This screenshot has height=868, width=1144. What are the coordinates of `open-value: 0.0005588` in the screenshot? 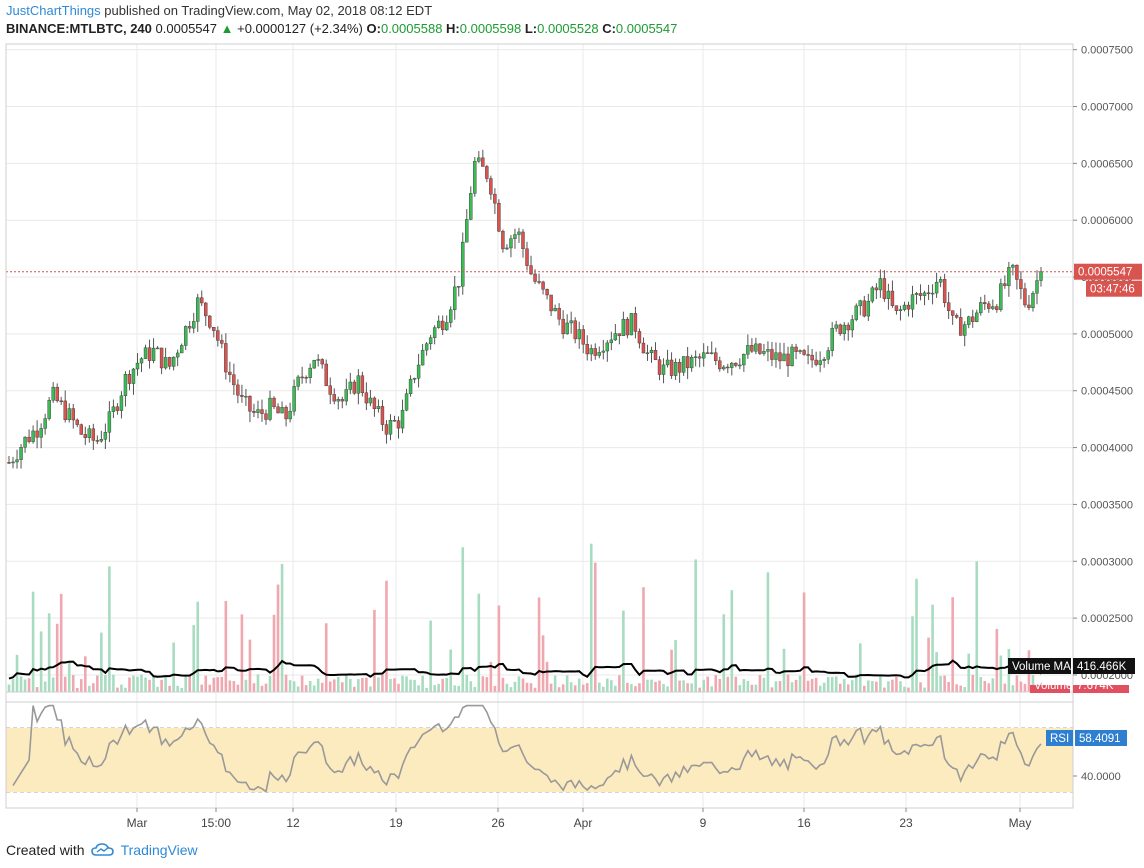 It's located at (411, 28).